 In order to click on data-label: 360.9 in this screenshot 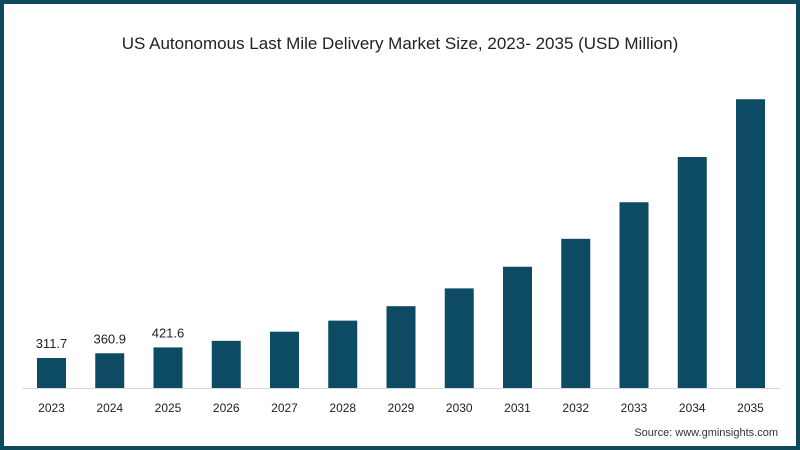, I will do `click(109, 338)`.